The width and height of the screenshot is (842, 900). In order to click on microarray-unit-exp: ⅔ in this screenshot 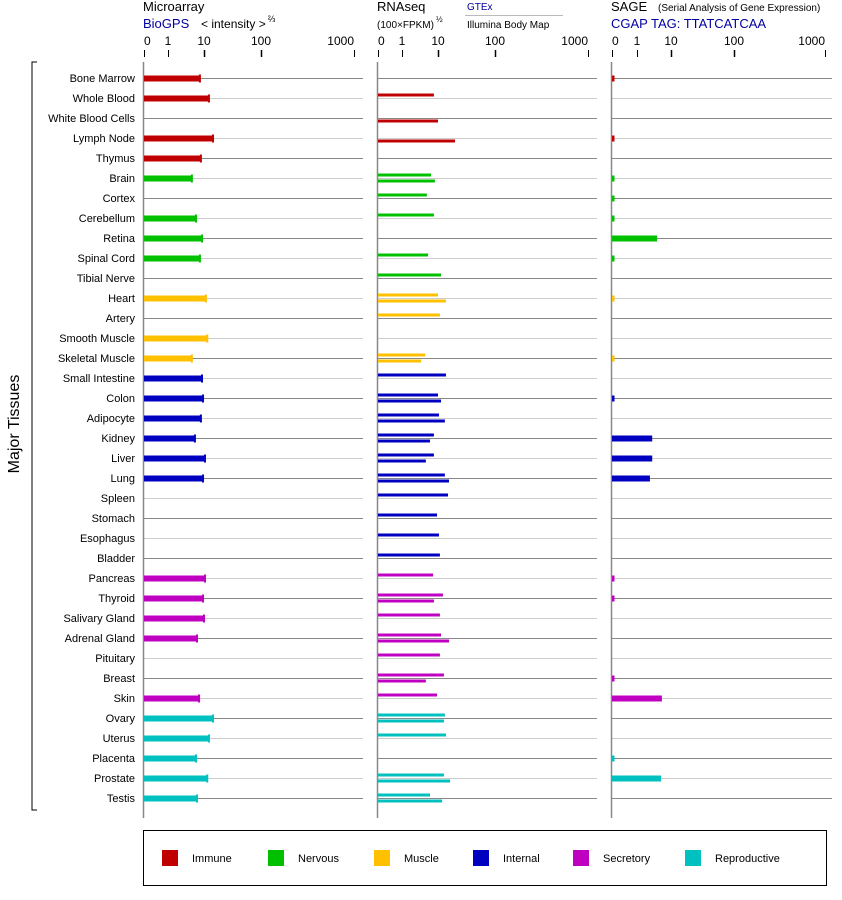, I will do `click(272, 19)`.